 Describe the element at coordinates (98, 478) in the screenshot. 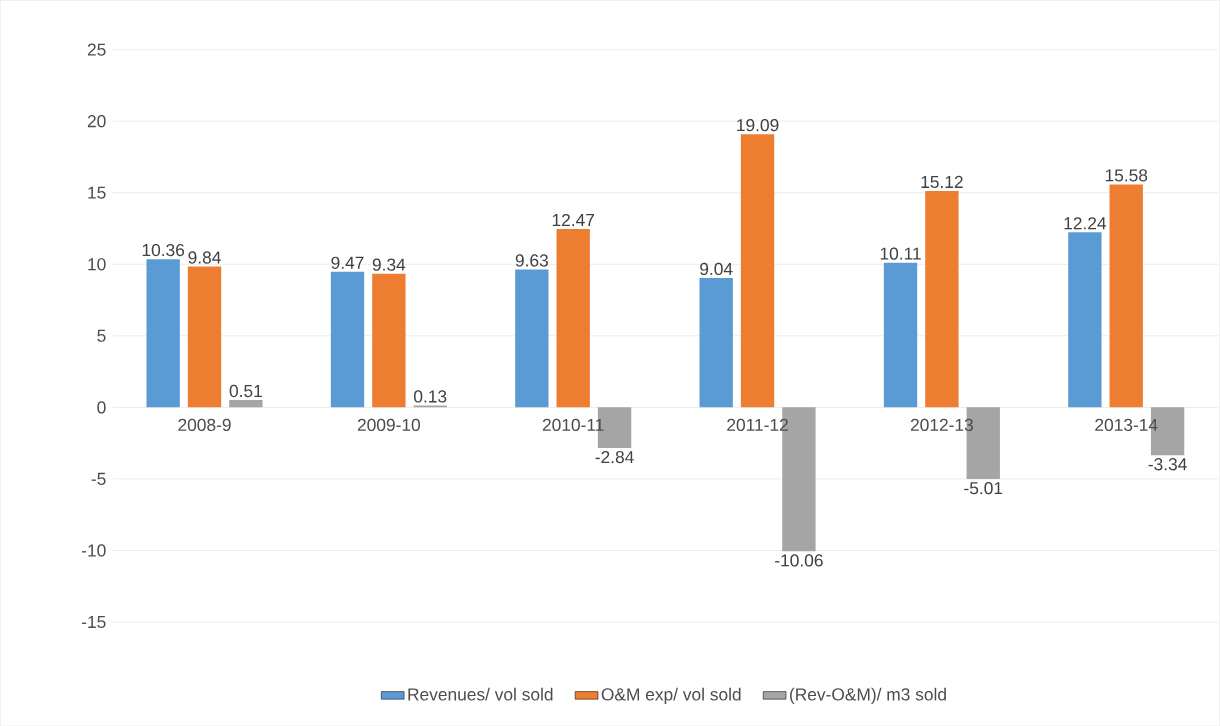

I see `y-tick-label: -5` at that location.